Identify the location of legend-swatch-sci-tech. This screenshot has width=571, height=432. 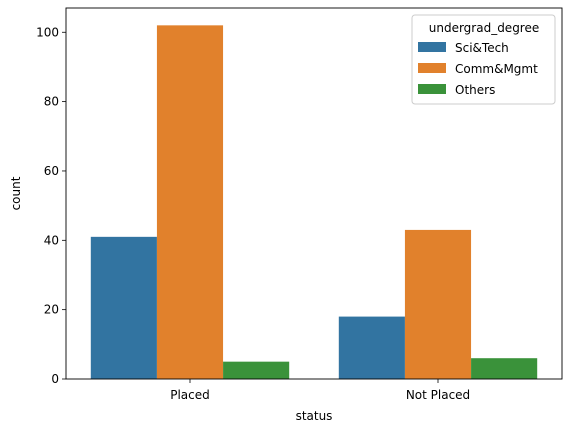
(432, 47).